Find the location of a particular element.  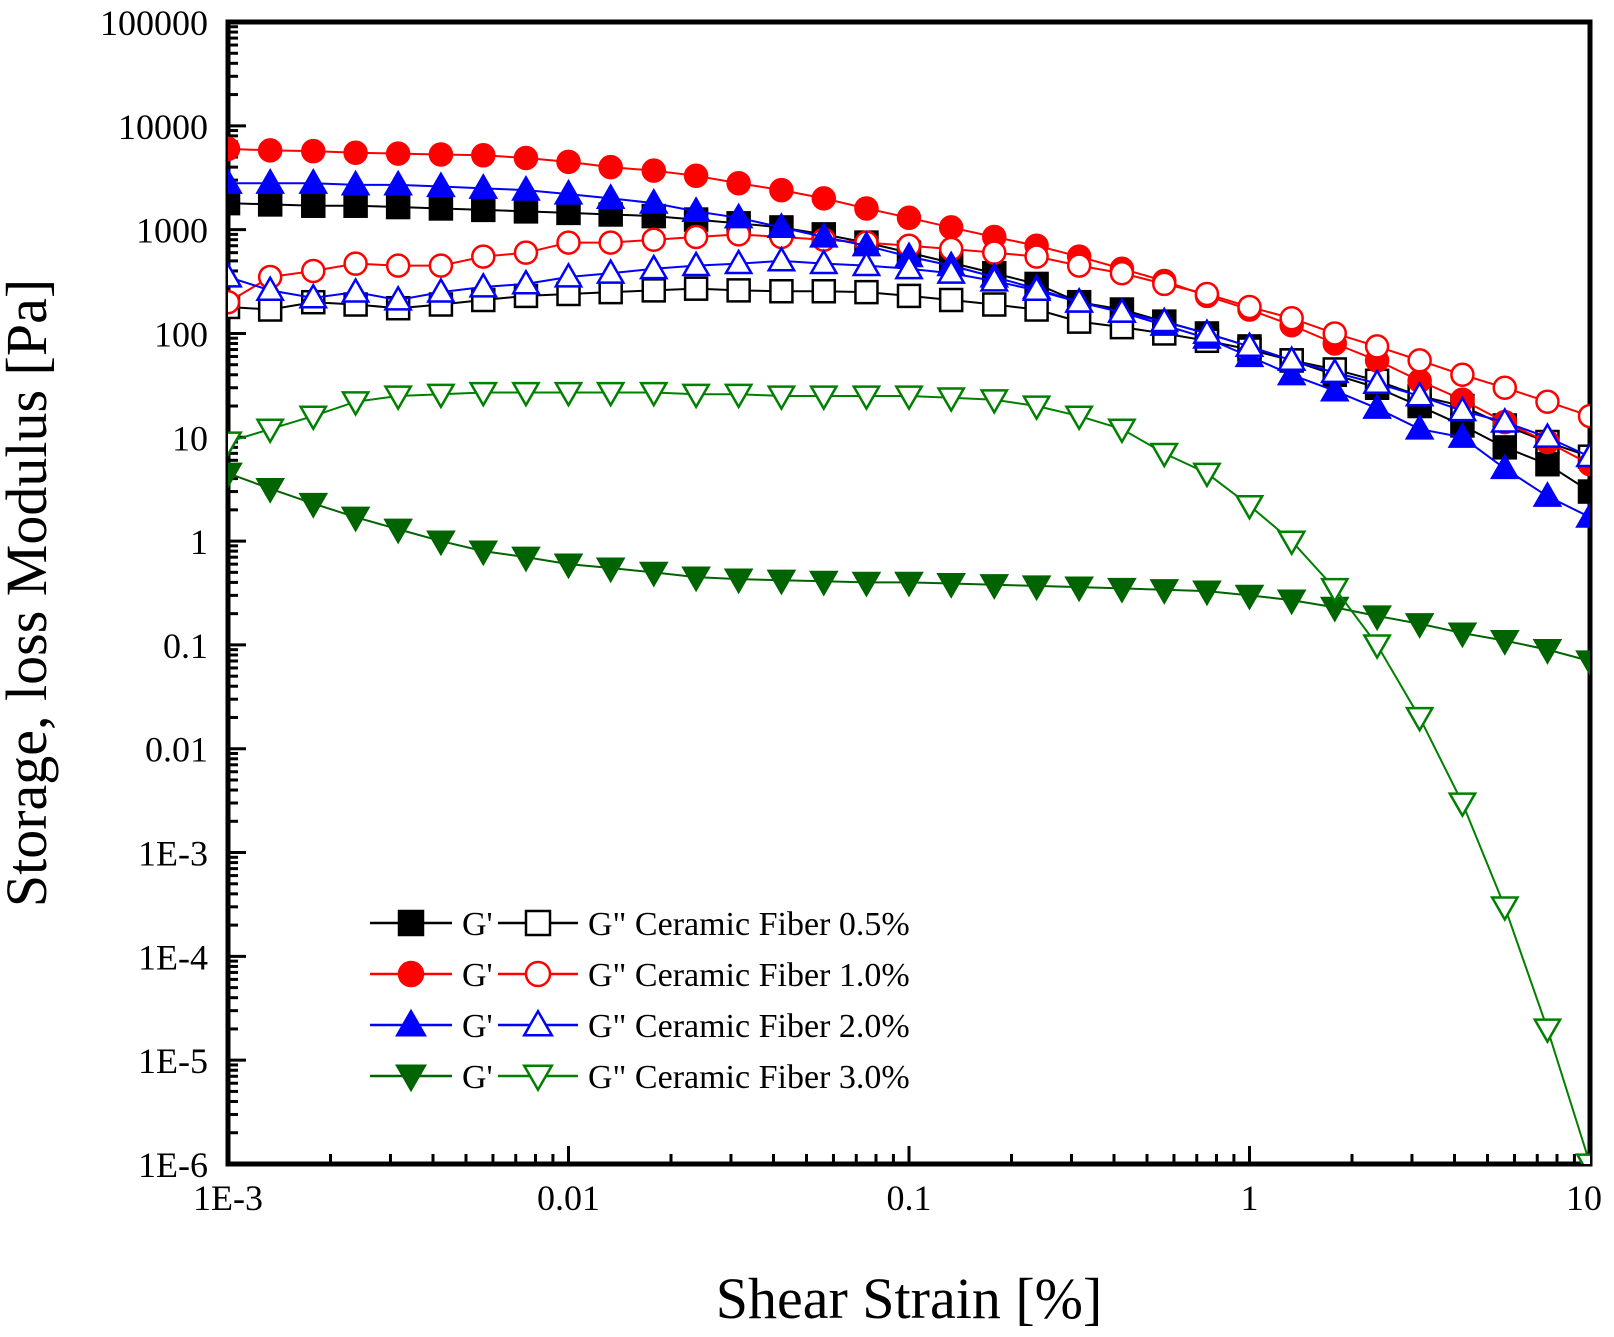

y-axis-title: Storage, loss Modulus [Pa] is located at coordinates (29, 593).